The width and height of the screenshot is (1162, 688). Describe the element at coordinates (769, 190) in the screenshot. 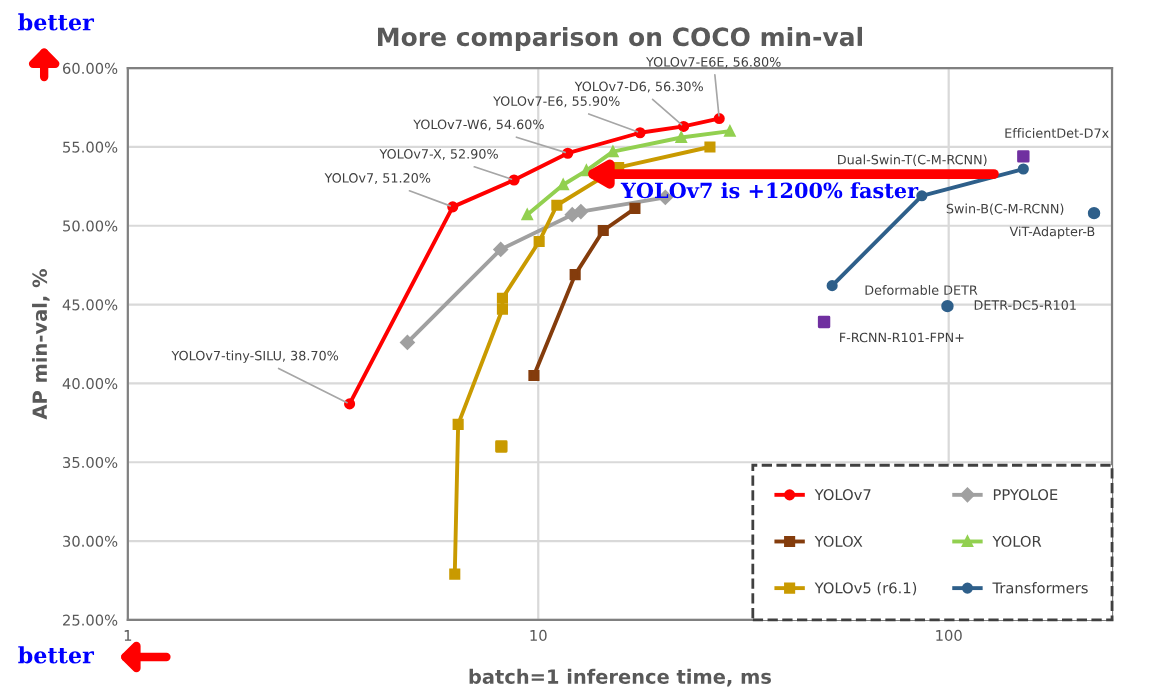

I see `annotation: YOLOv7 is +1200% faster` at that location.